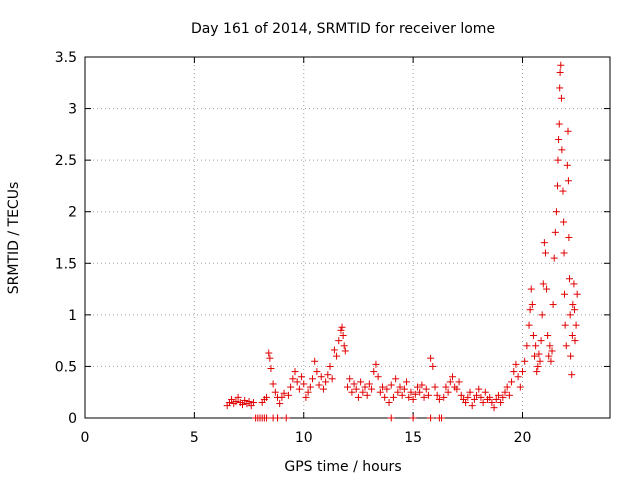  I want to click on y-axis-title: SRMTID / TECUs, so click(14, 238).